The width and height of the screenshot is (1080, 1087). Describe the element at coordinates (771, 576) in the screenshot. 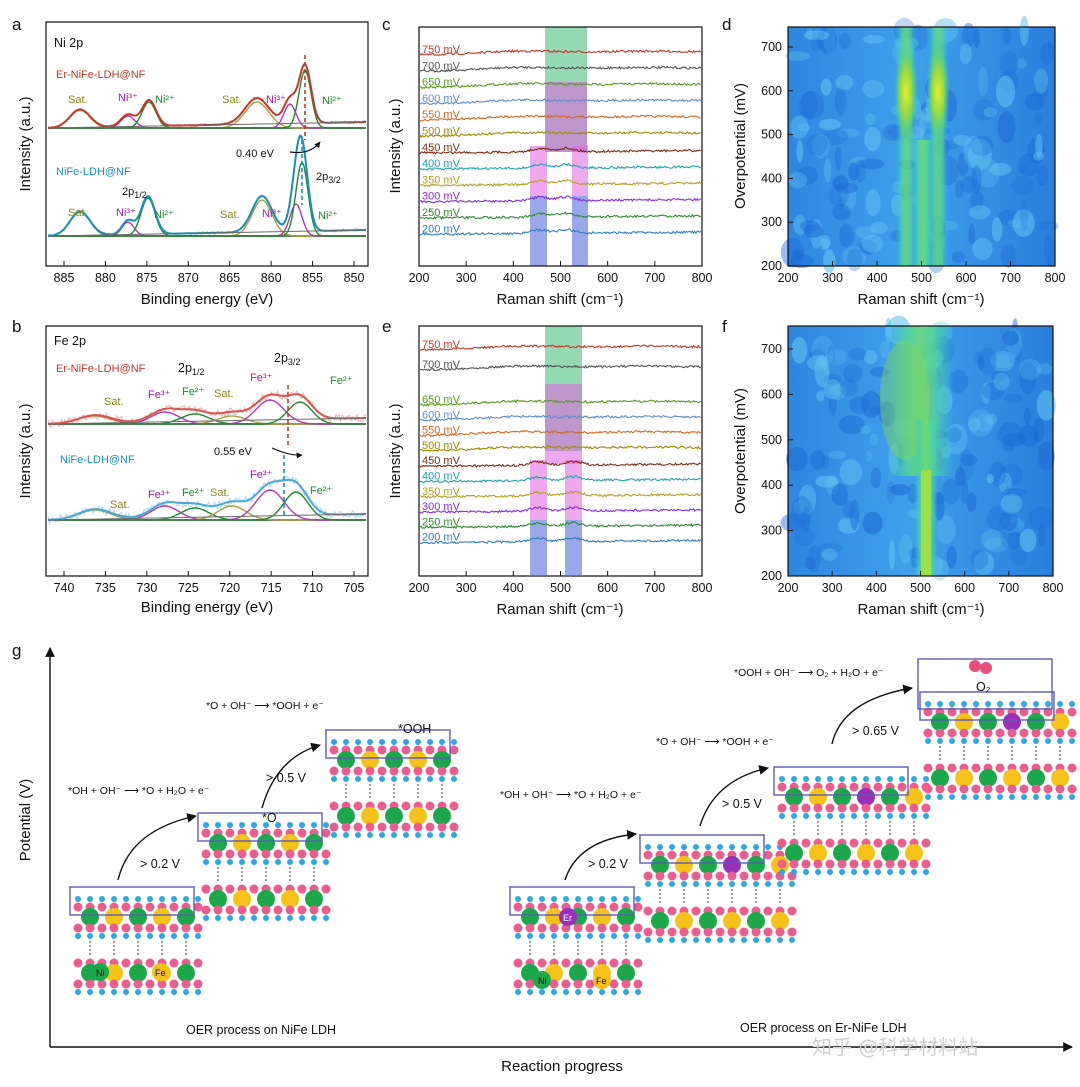

I see `y-tick-label: 200` at that location.